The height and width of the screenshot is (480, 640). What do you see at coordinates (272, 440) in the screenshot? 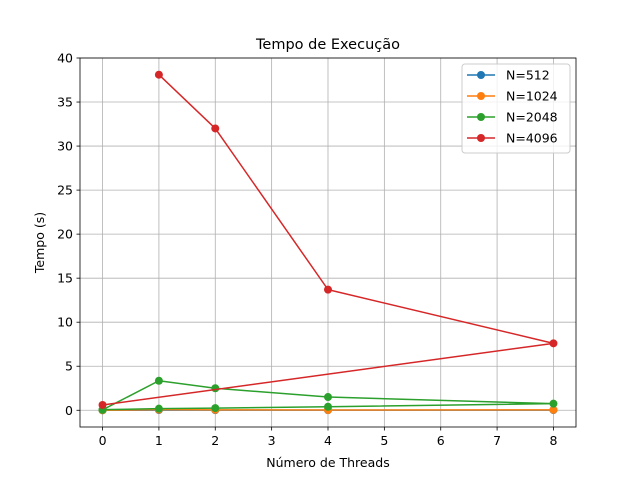
I see `x-tick-label: 3` at bounding box center [272, 440].